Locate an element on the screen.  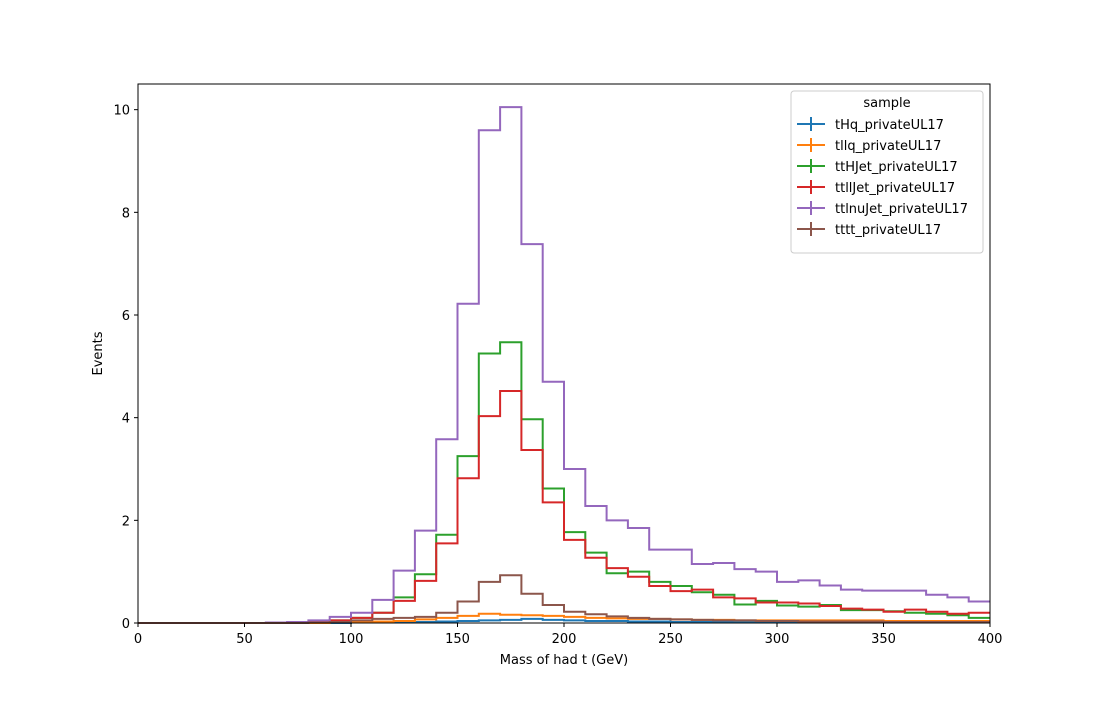
y-tick-label: 2 is located at coordinates (126, 521).